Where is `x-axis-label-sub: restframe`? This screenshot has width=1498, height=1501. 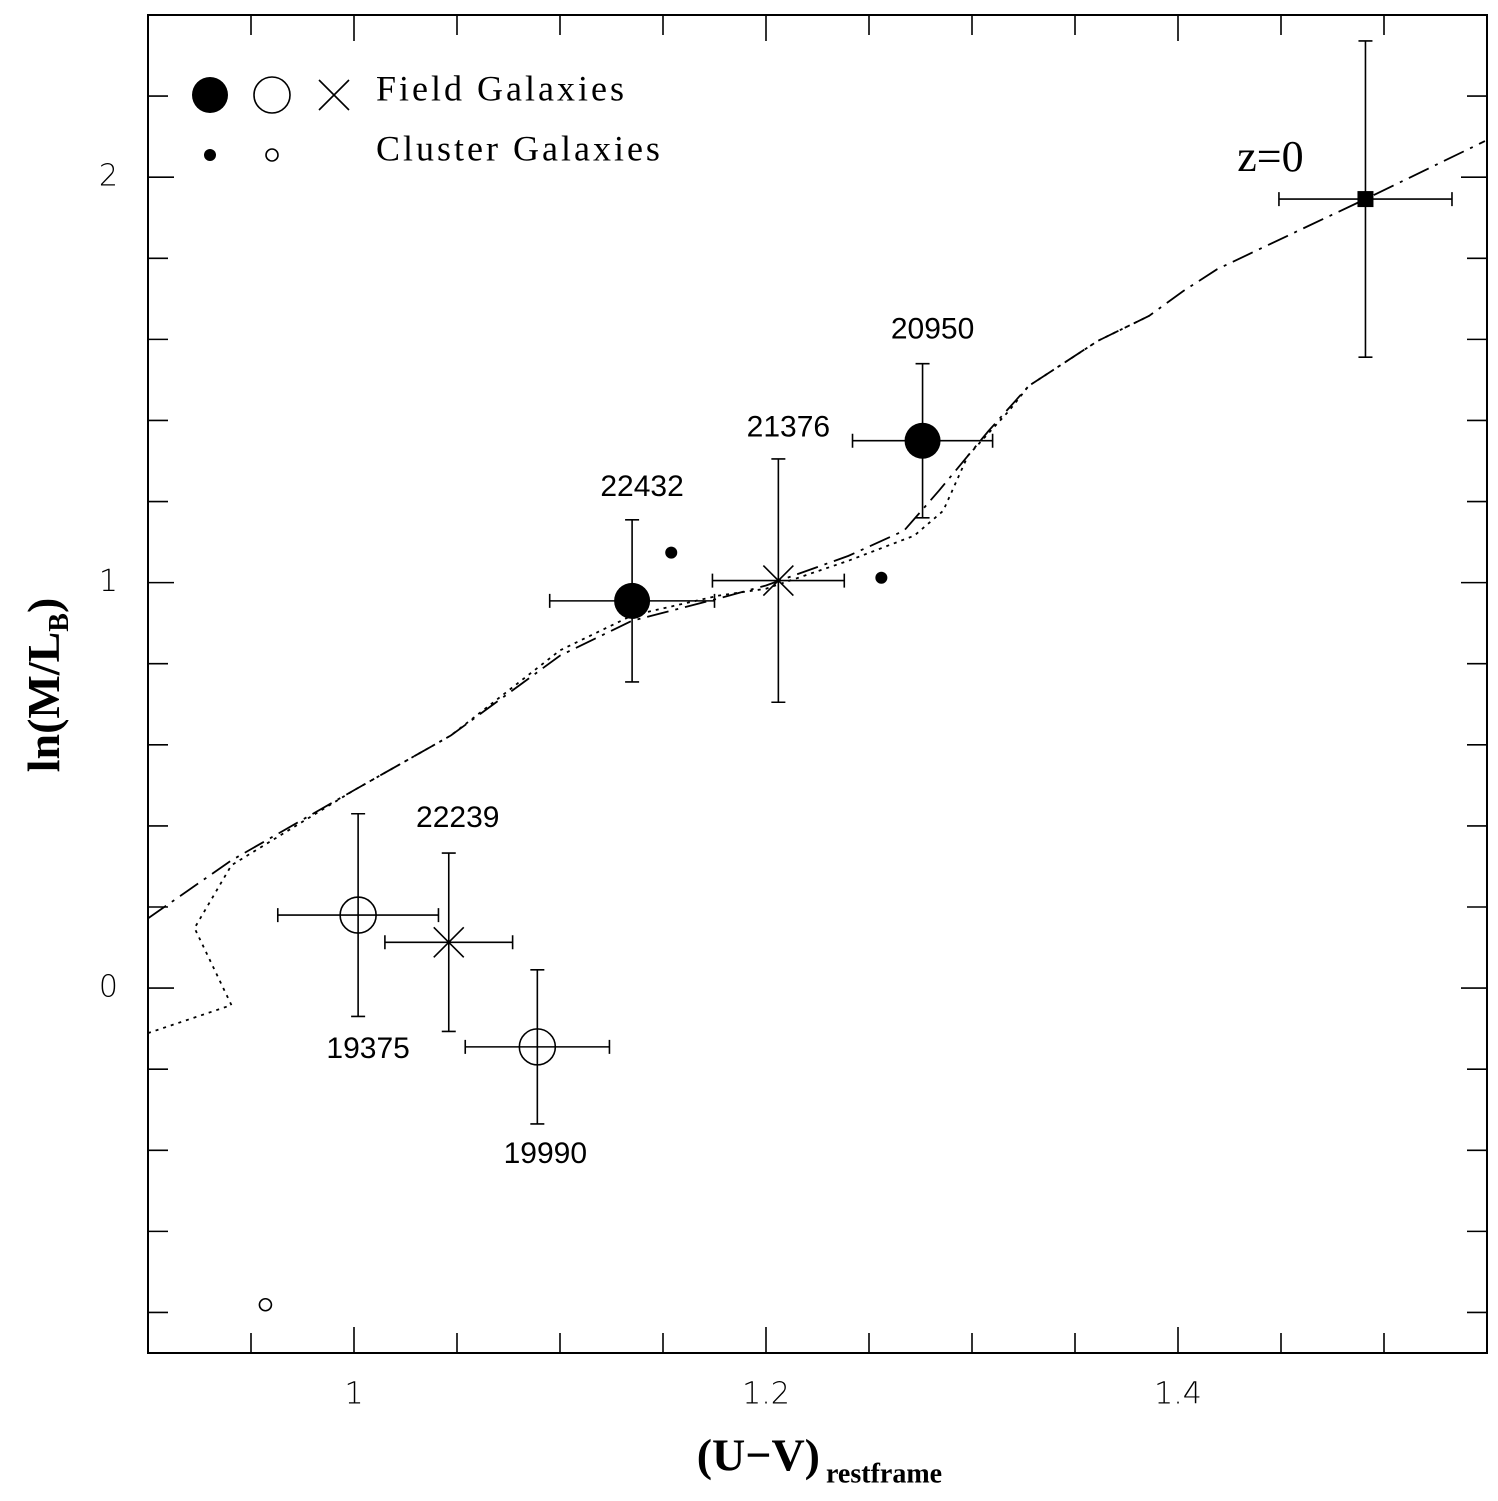
x-axis-label-sub: restframe is located at coordinates (884, 1473).